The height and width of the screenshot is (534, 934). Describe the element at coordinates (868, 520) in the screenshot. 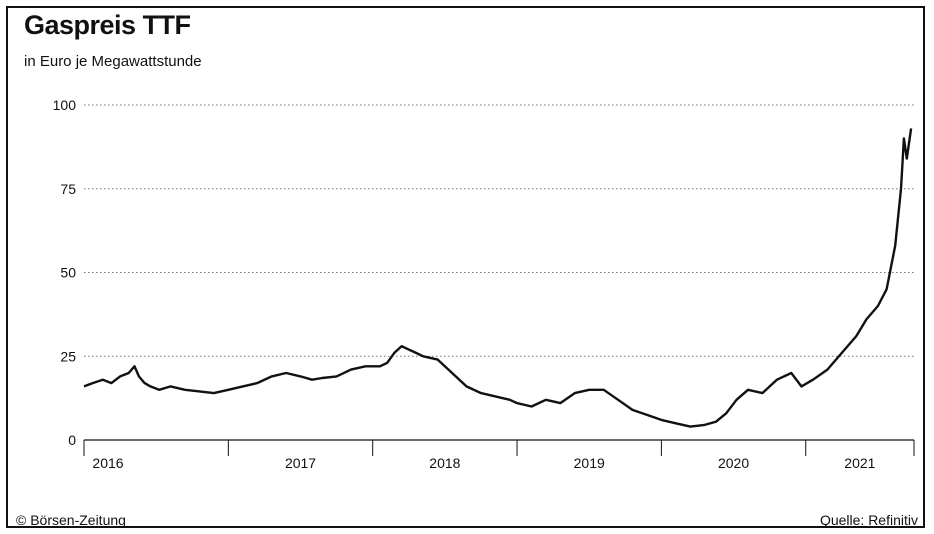

I see `source-text: Quelle: Refinitiv` at that location.